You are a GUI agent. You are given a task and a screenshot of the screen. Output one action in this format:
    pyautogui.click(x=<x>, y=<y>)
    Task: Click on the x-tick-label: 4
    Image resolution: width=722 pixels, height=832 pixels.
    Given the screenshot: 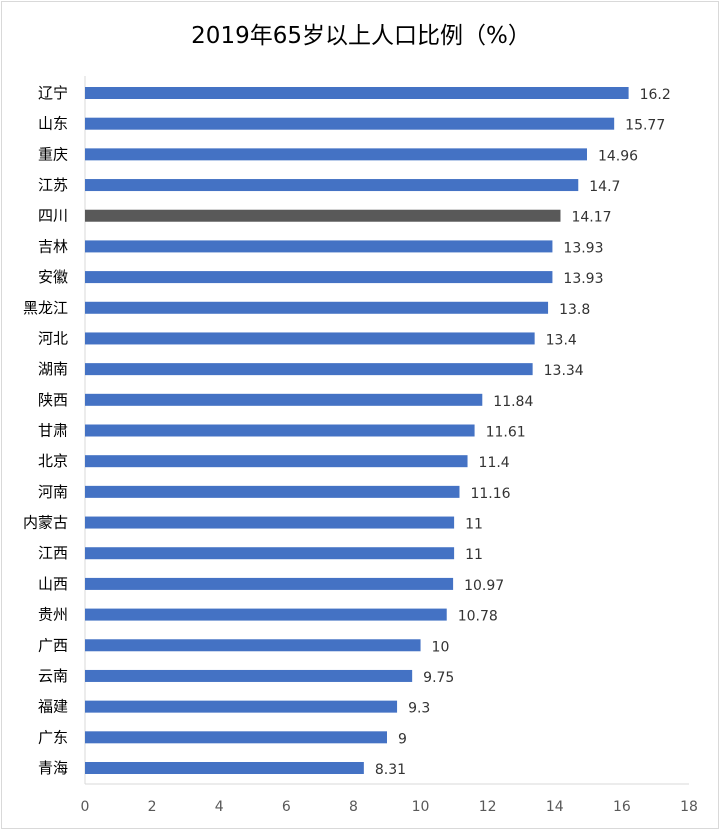 What is the action you would take?
    pyautogui.click(x=219, y=807)
    